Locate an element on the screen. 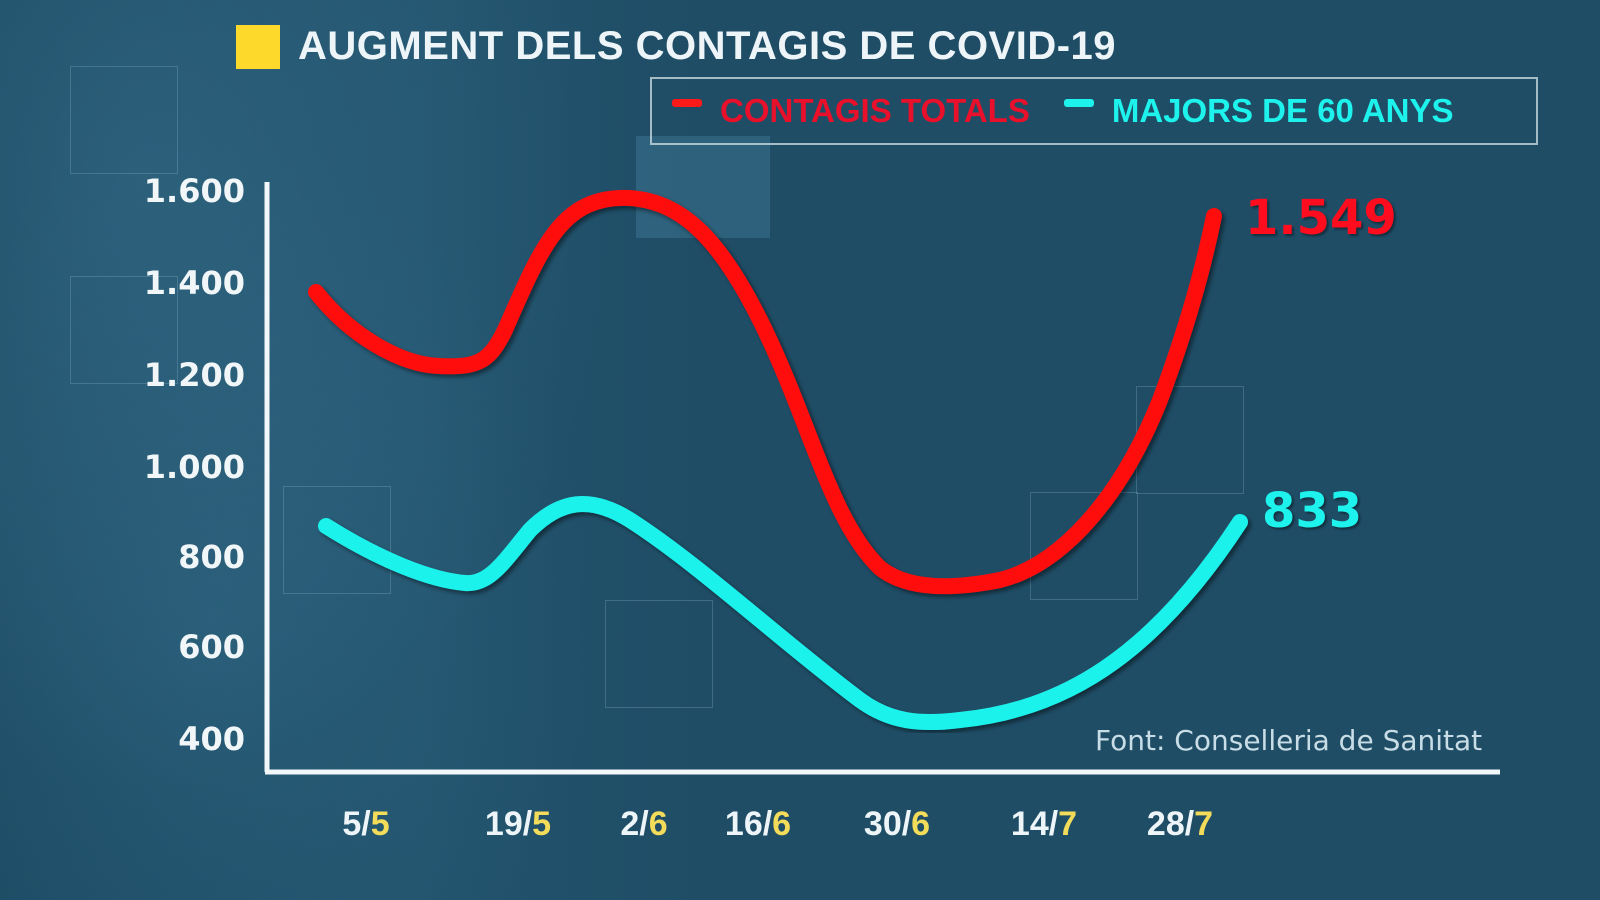 This screenshot has height=900, width=1600. x-tick-day: 2/ is located at coordinates (634, 824).